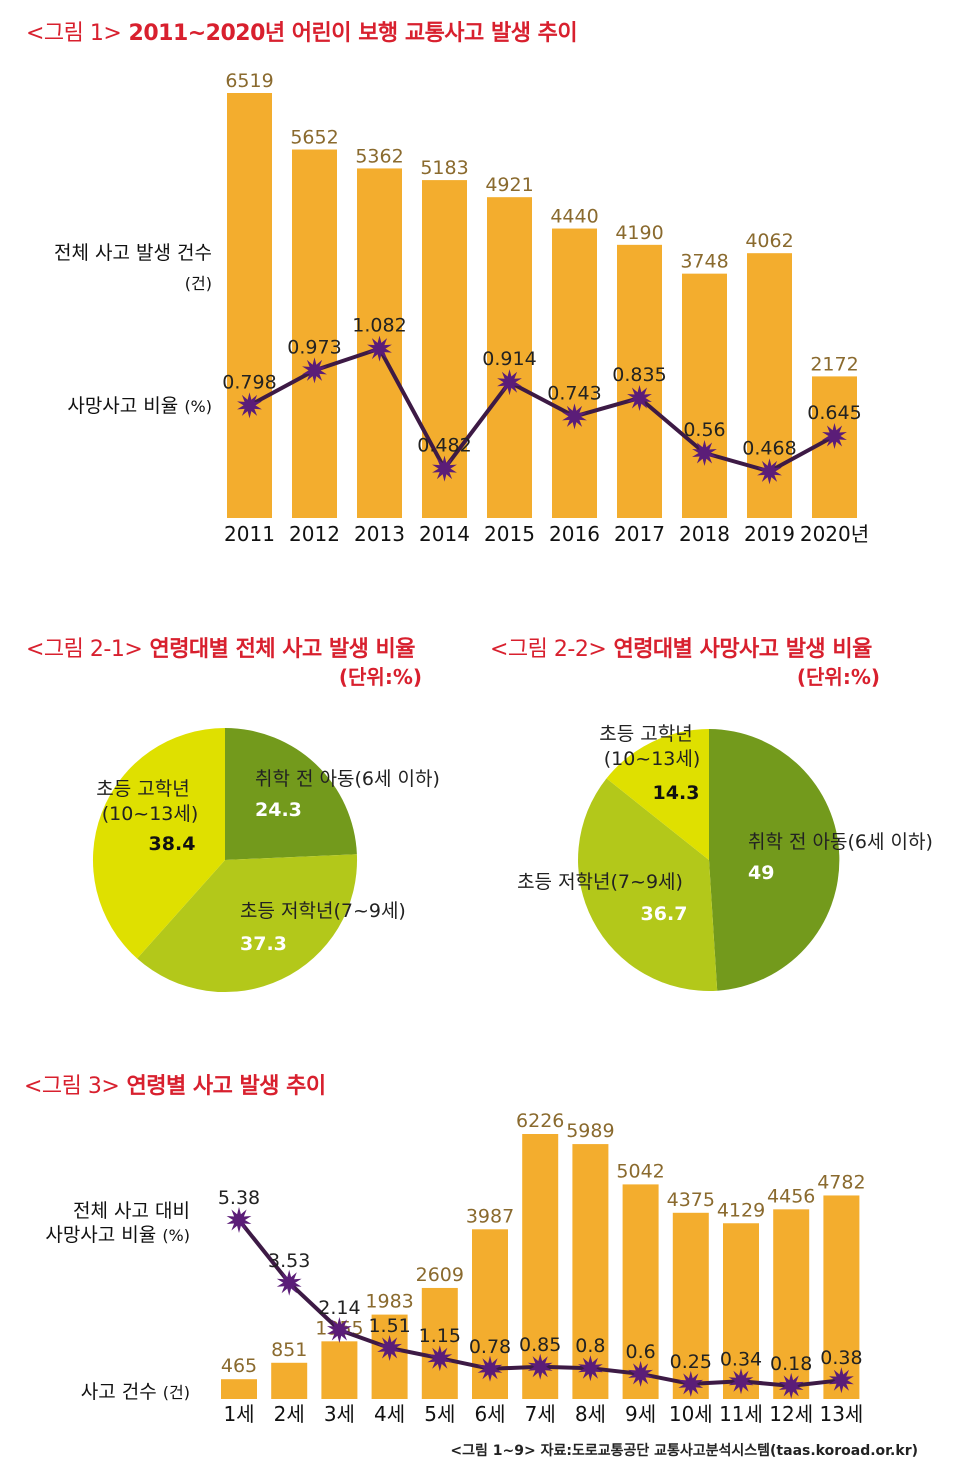 This screenshot has height=1483, width=962. What do you see at coordinates (379, 534) in the screenshot?
I see `fig1-xtick-2013: 2013` at bounding box center [379, 534].